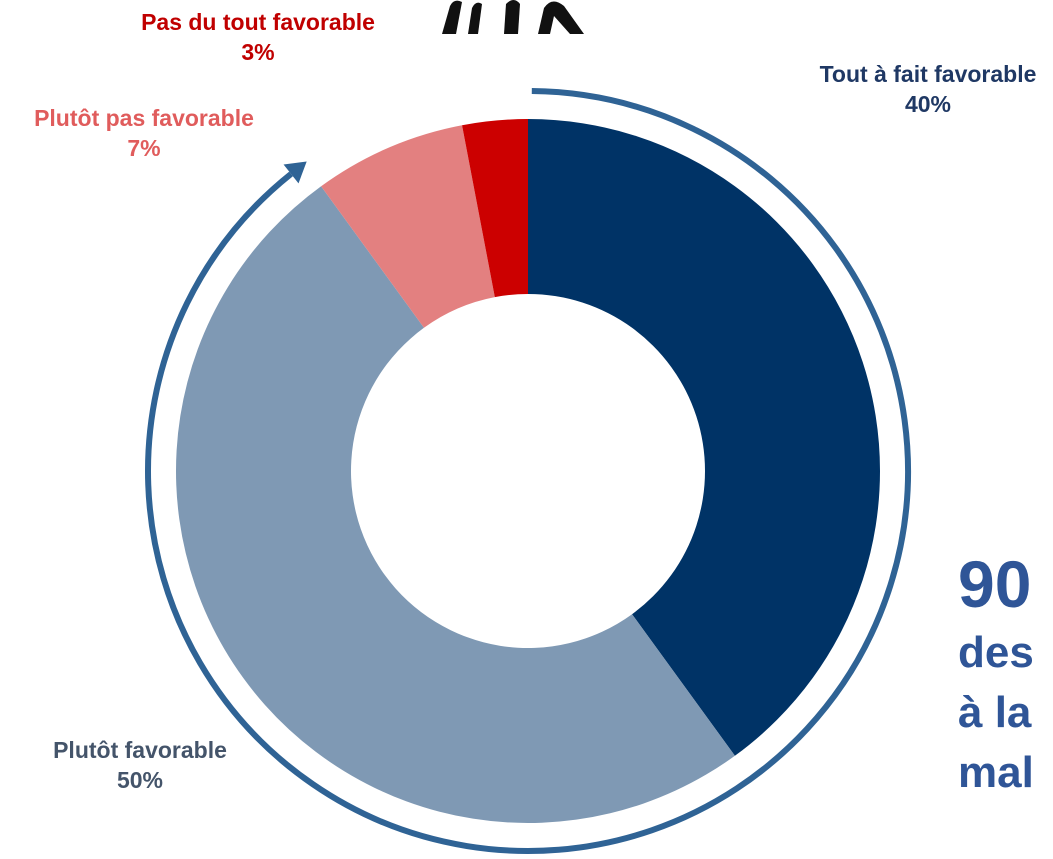 The height and width of the screenshot is (859, 1053). What do you see at coordinates (996, 772) in the screenshot?
I see `callout-line-3: mal` at bounding box center [996, 772].